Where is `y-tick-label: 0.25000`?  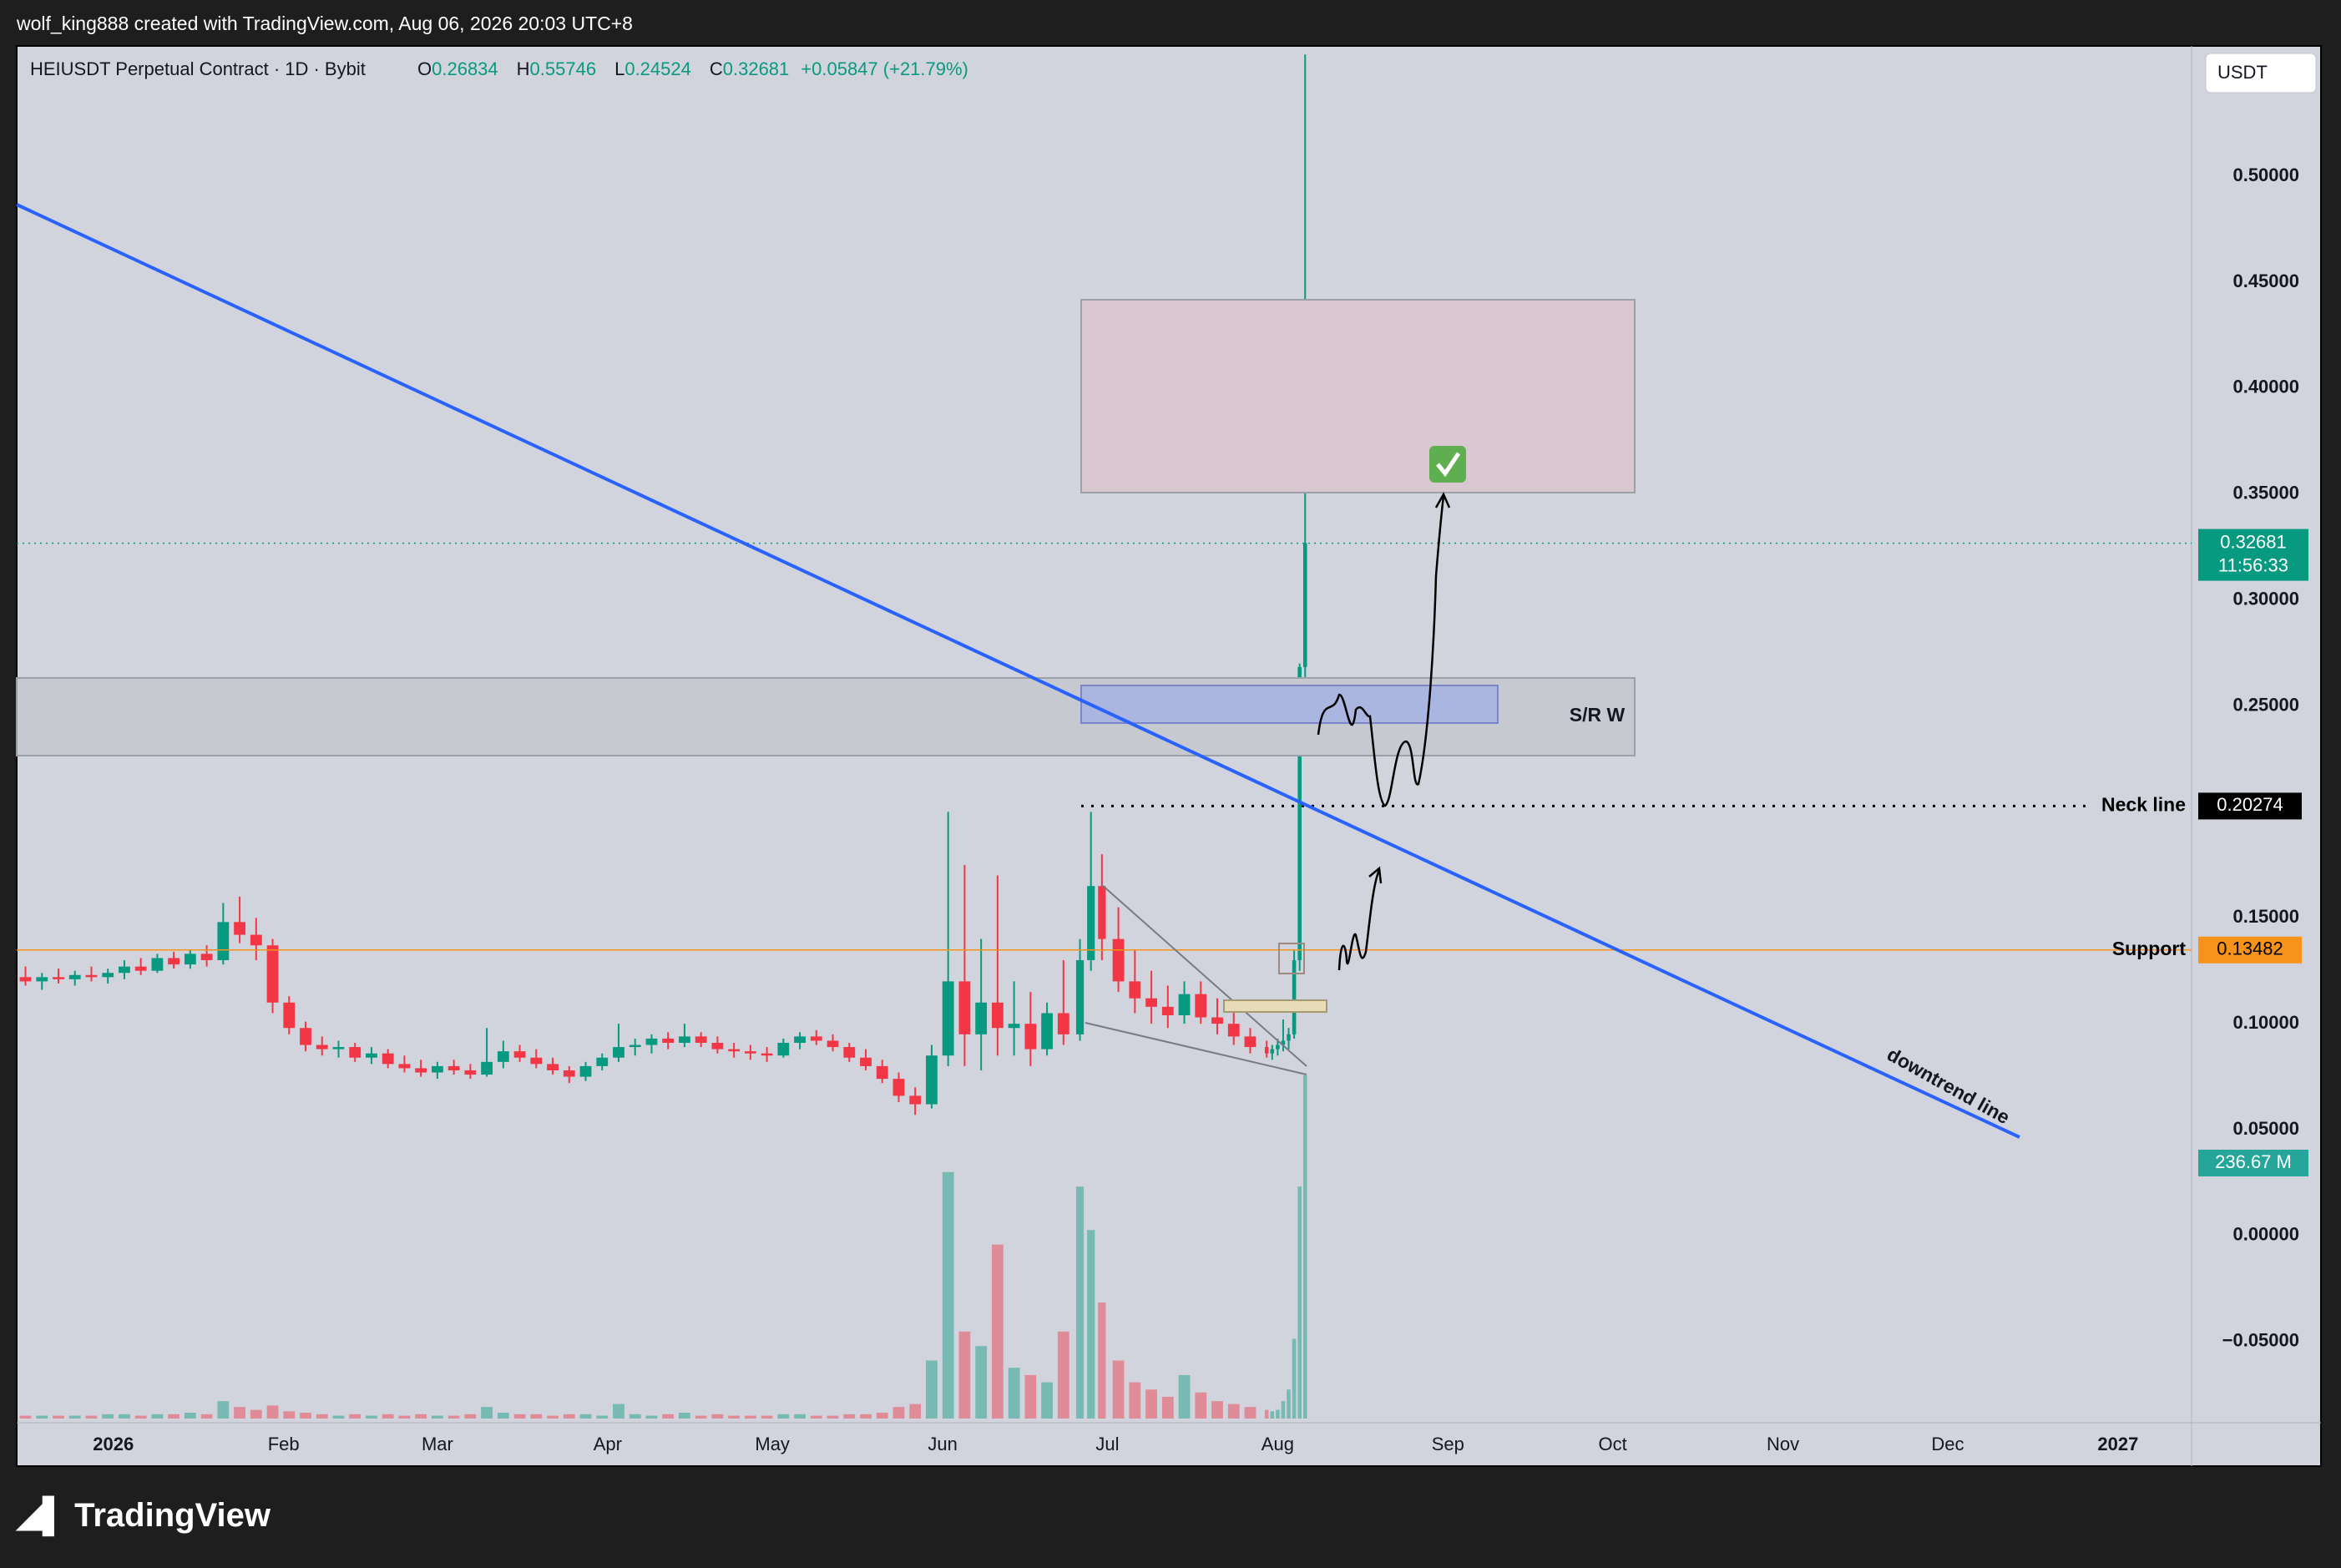
y-tick-label: 0.25000 is located at coordinates (2265, 704).